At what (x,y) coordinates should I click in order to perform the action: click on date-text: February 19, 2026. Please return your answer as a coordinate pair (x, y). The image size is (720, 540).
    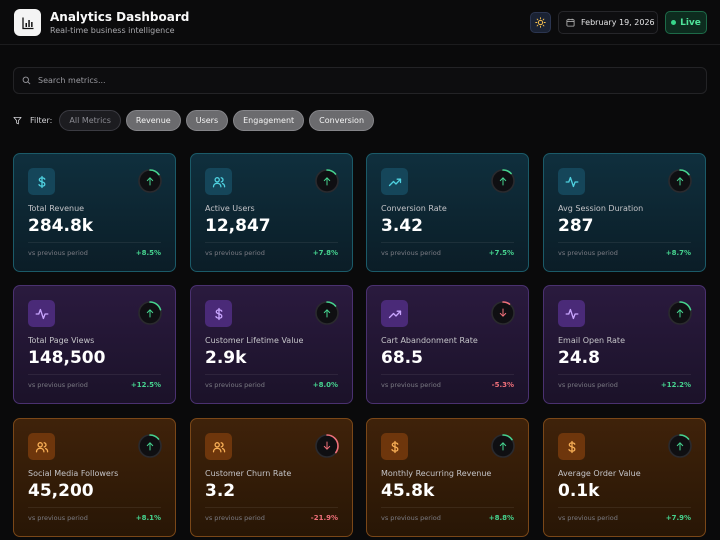
    Looking at the image, I should click on (618, 22).